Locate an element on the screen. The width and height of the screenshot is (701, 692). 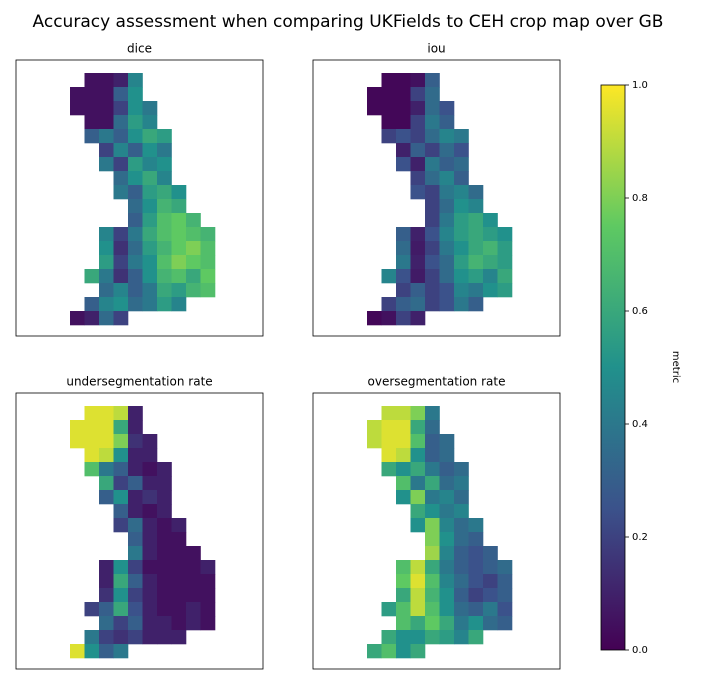
panel-title: oversegmentation rate is located at coordinates (437, 382).